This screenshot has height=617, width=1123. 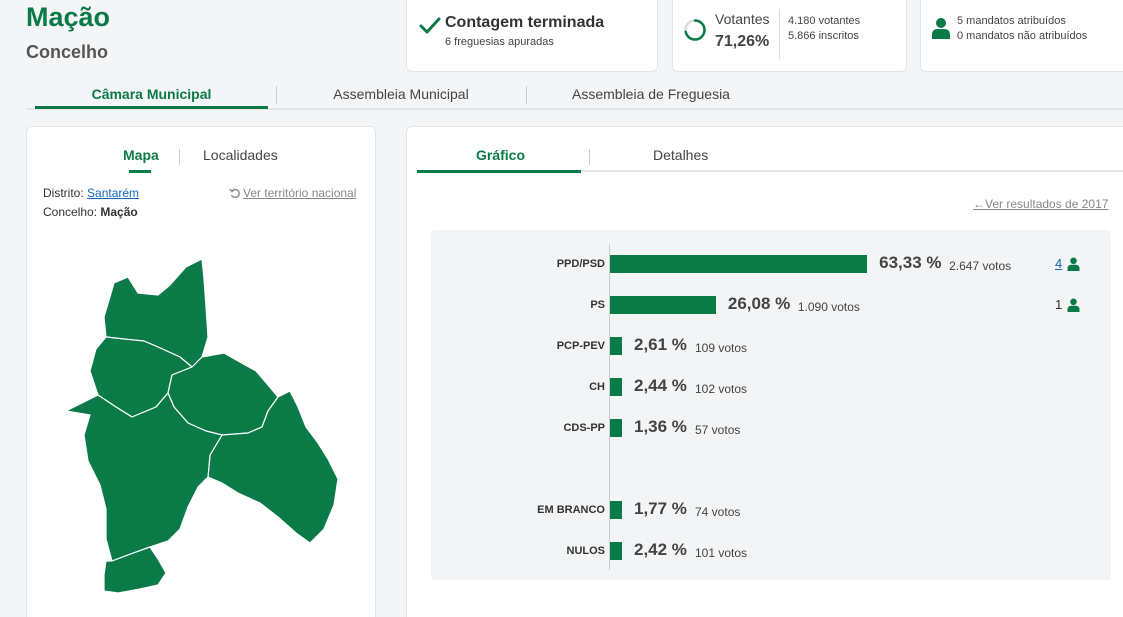 I want to click on count-status-subtitle: 6 freguesias apuradas, so click(x=499, y=42).